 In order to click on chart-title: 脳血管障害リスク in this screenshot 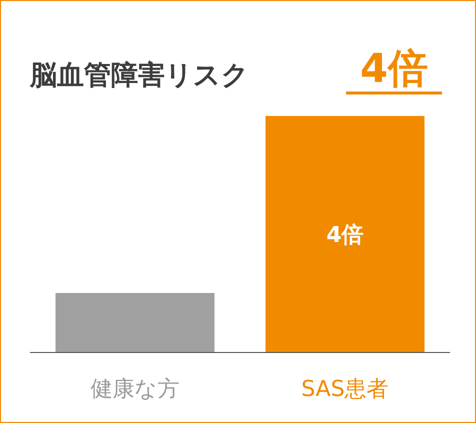, I will do `click(139, 75)`.